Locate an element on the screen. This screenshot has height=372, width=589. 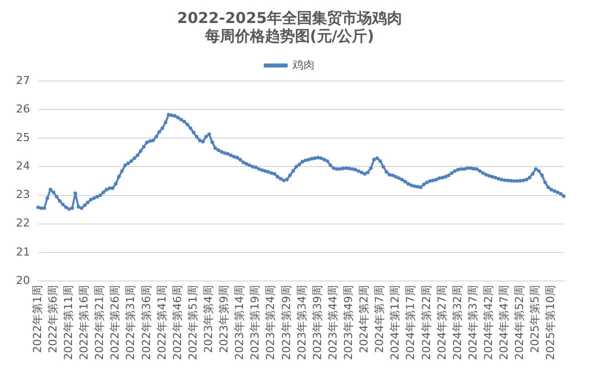
x-tick-label: 2024年第22周 is located at coordinates (426, 322).